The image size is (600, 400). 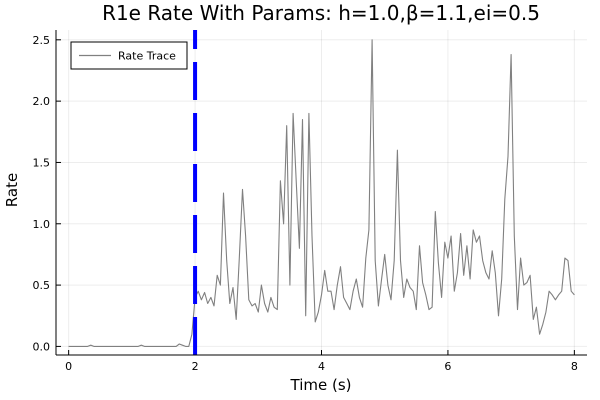 What do you see at coordinates (42, 224) in the screenshot?
I see `y-tick-label: 1.0` at bounding box center [42, 224].